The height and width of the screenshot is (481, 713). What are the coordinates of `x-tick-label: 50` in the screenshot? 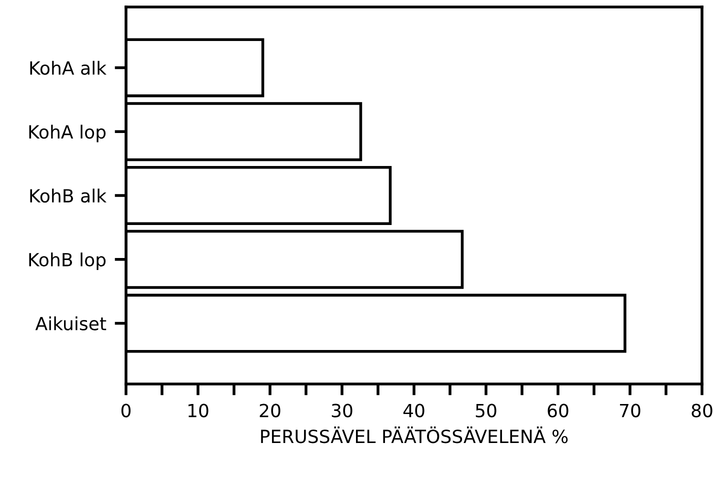 It's located at (486, 411).